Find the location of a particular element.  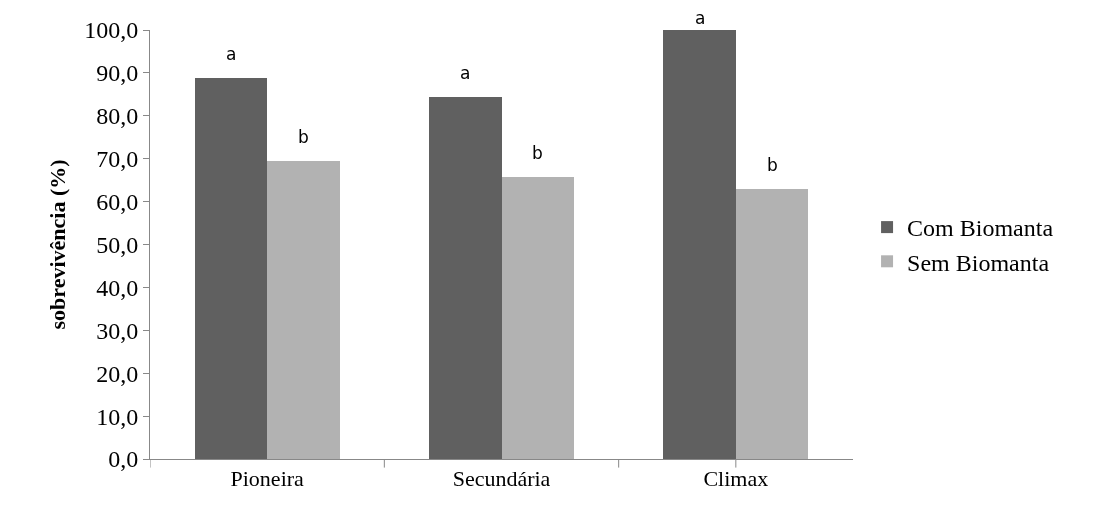

x-tick-label: Pioneira is located at coordinates (267, 479).